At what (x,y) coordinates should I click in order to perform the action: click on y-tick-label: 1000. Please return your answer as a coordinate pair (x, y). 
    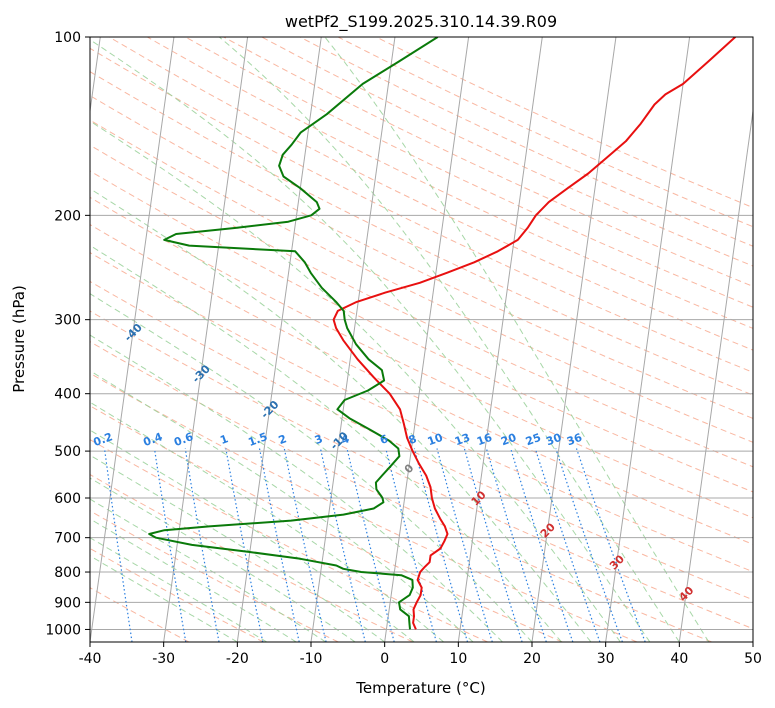
    Looking at the image, I should click on (63, 630).